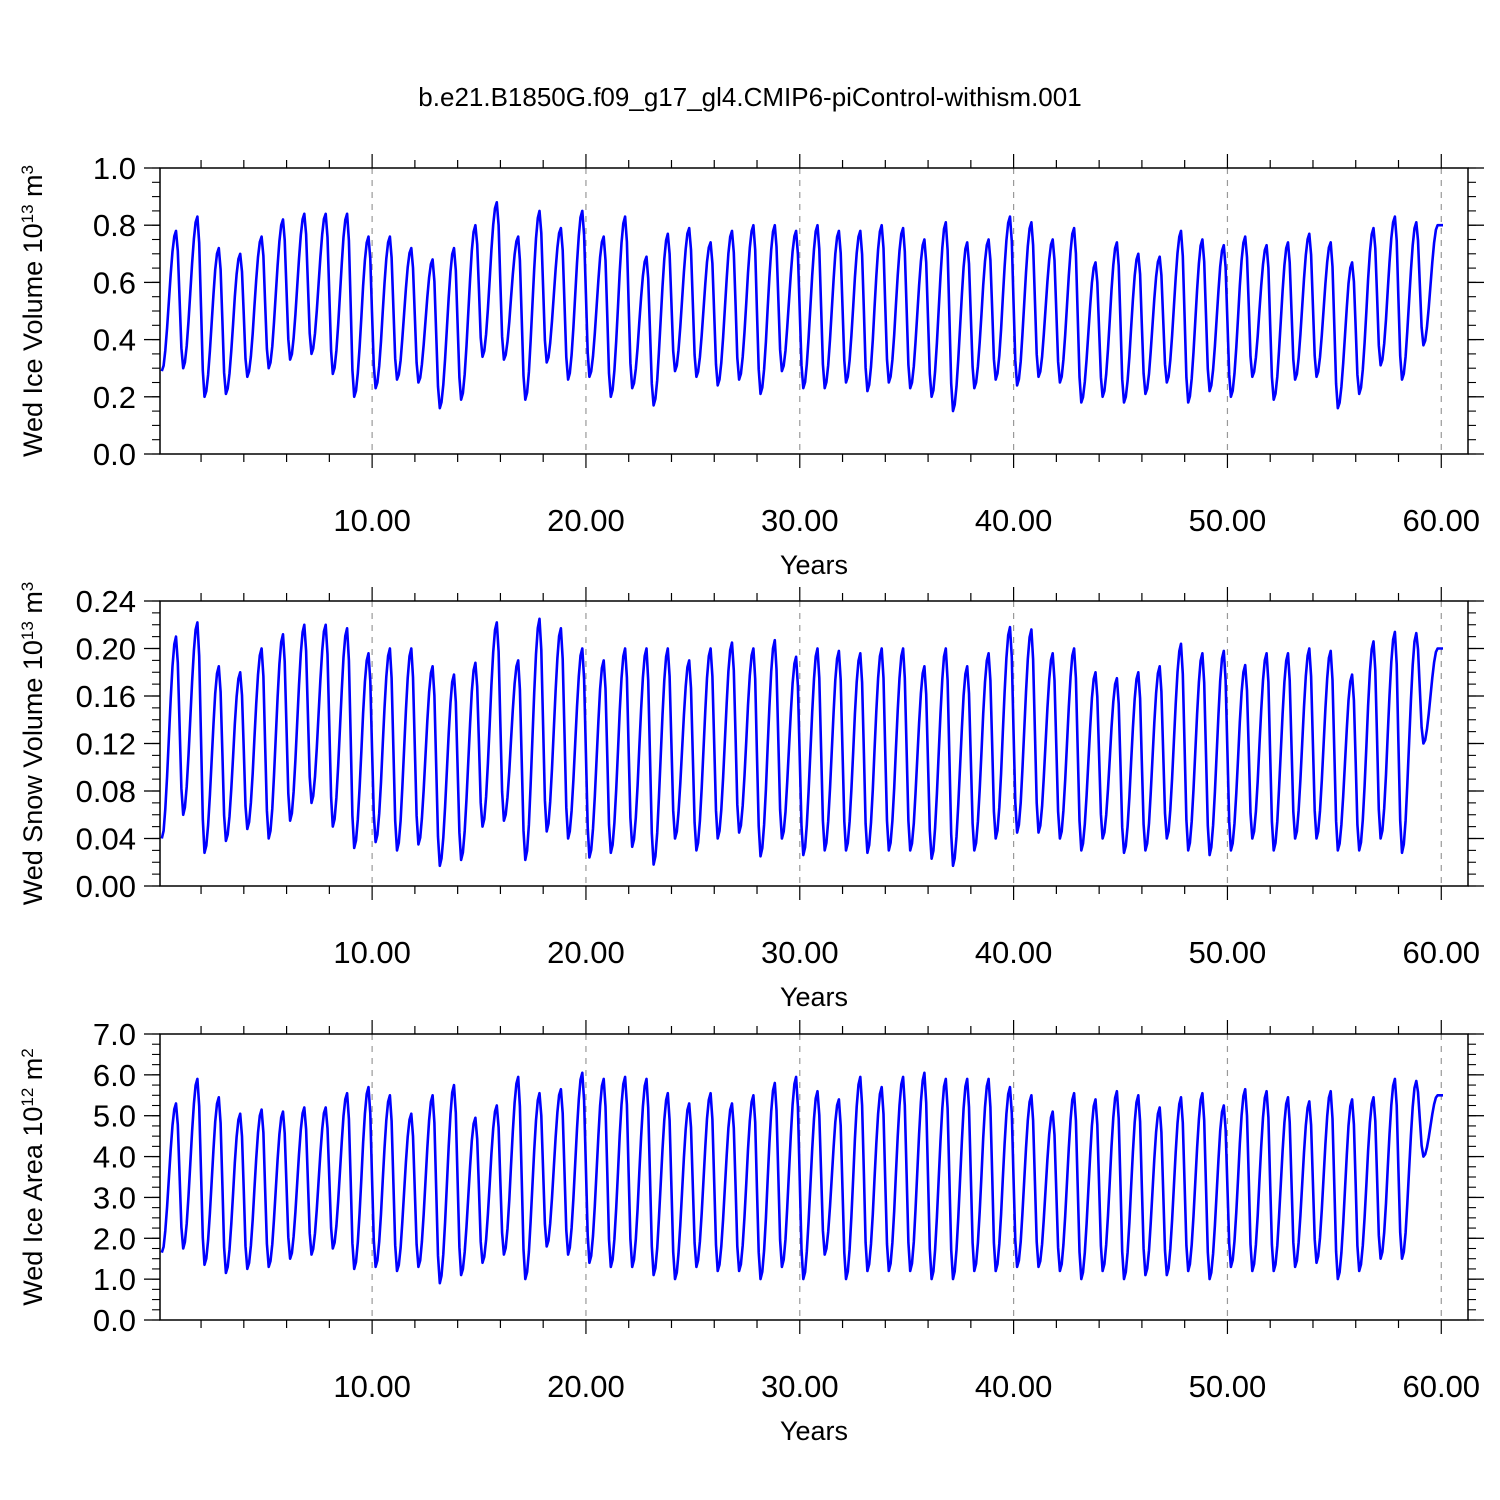  Describe the element at coordinates (114, 397) in the screenshot. I see `y-tick-label: 0.2` at that location.